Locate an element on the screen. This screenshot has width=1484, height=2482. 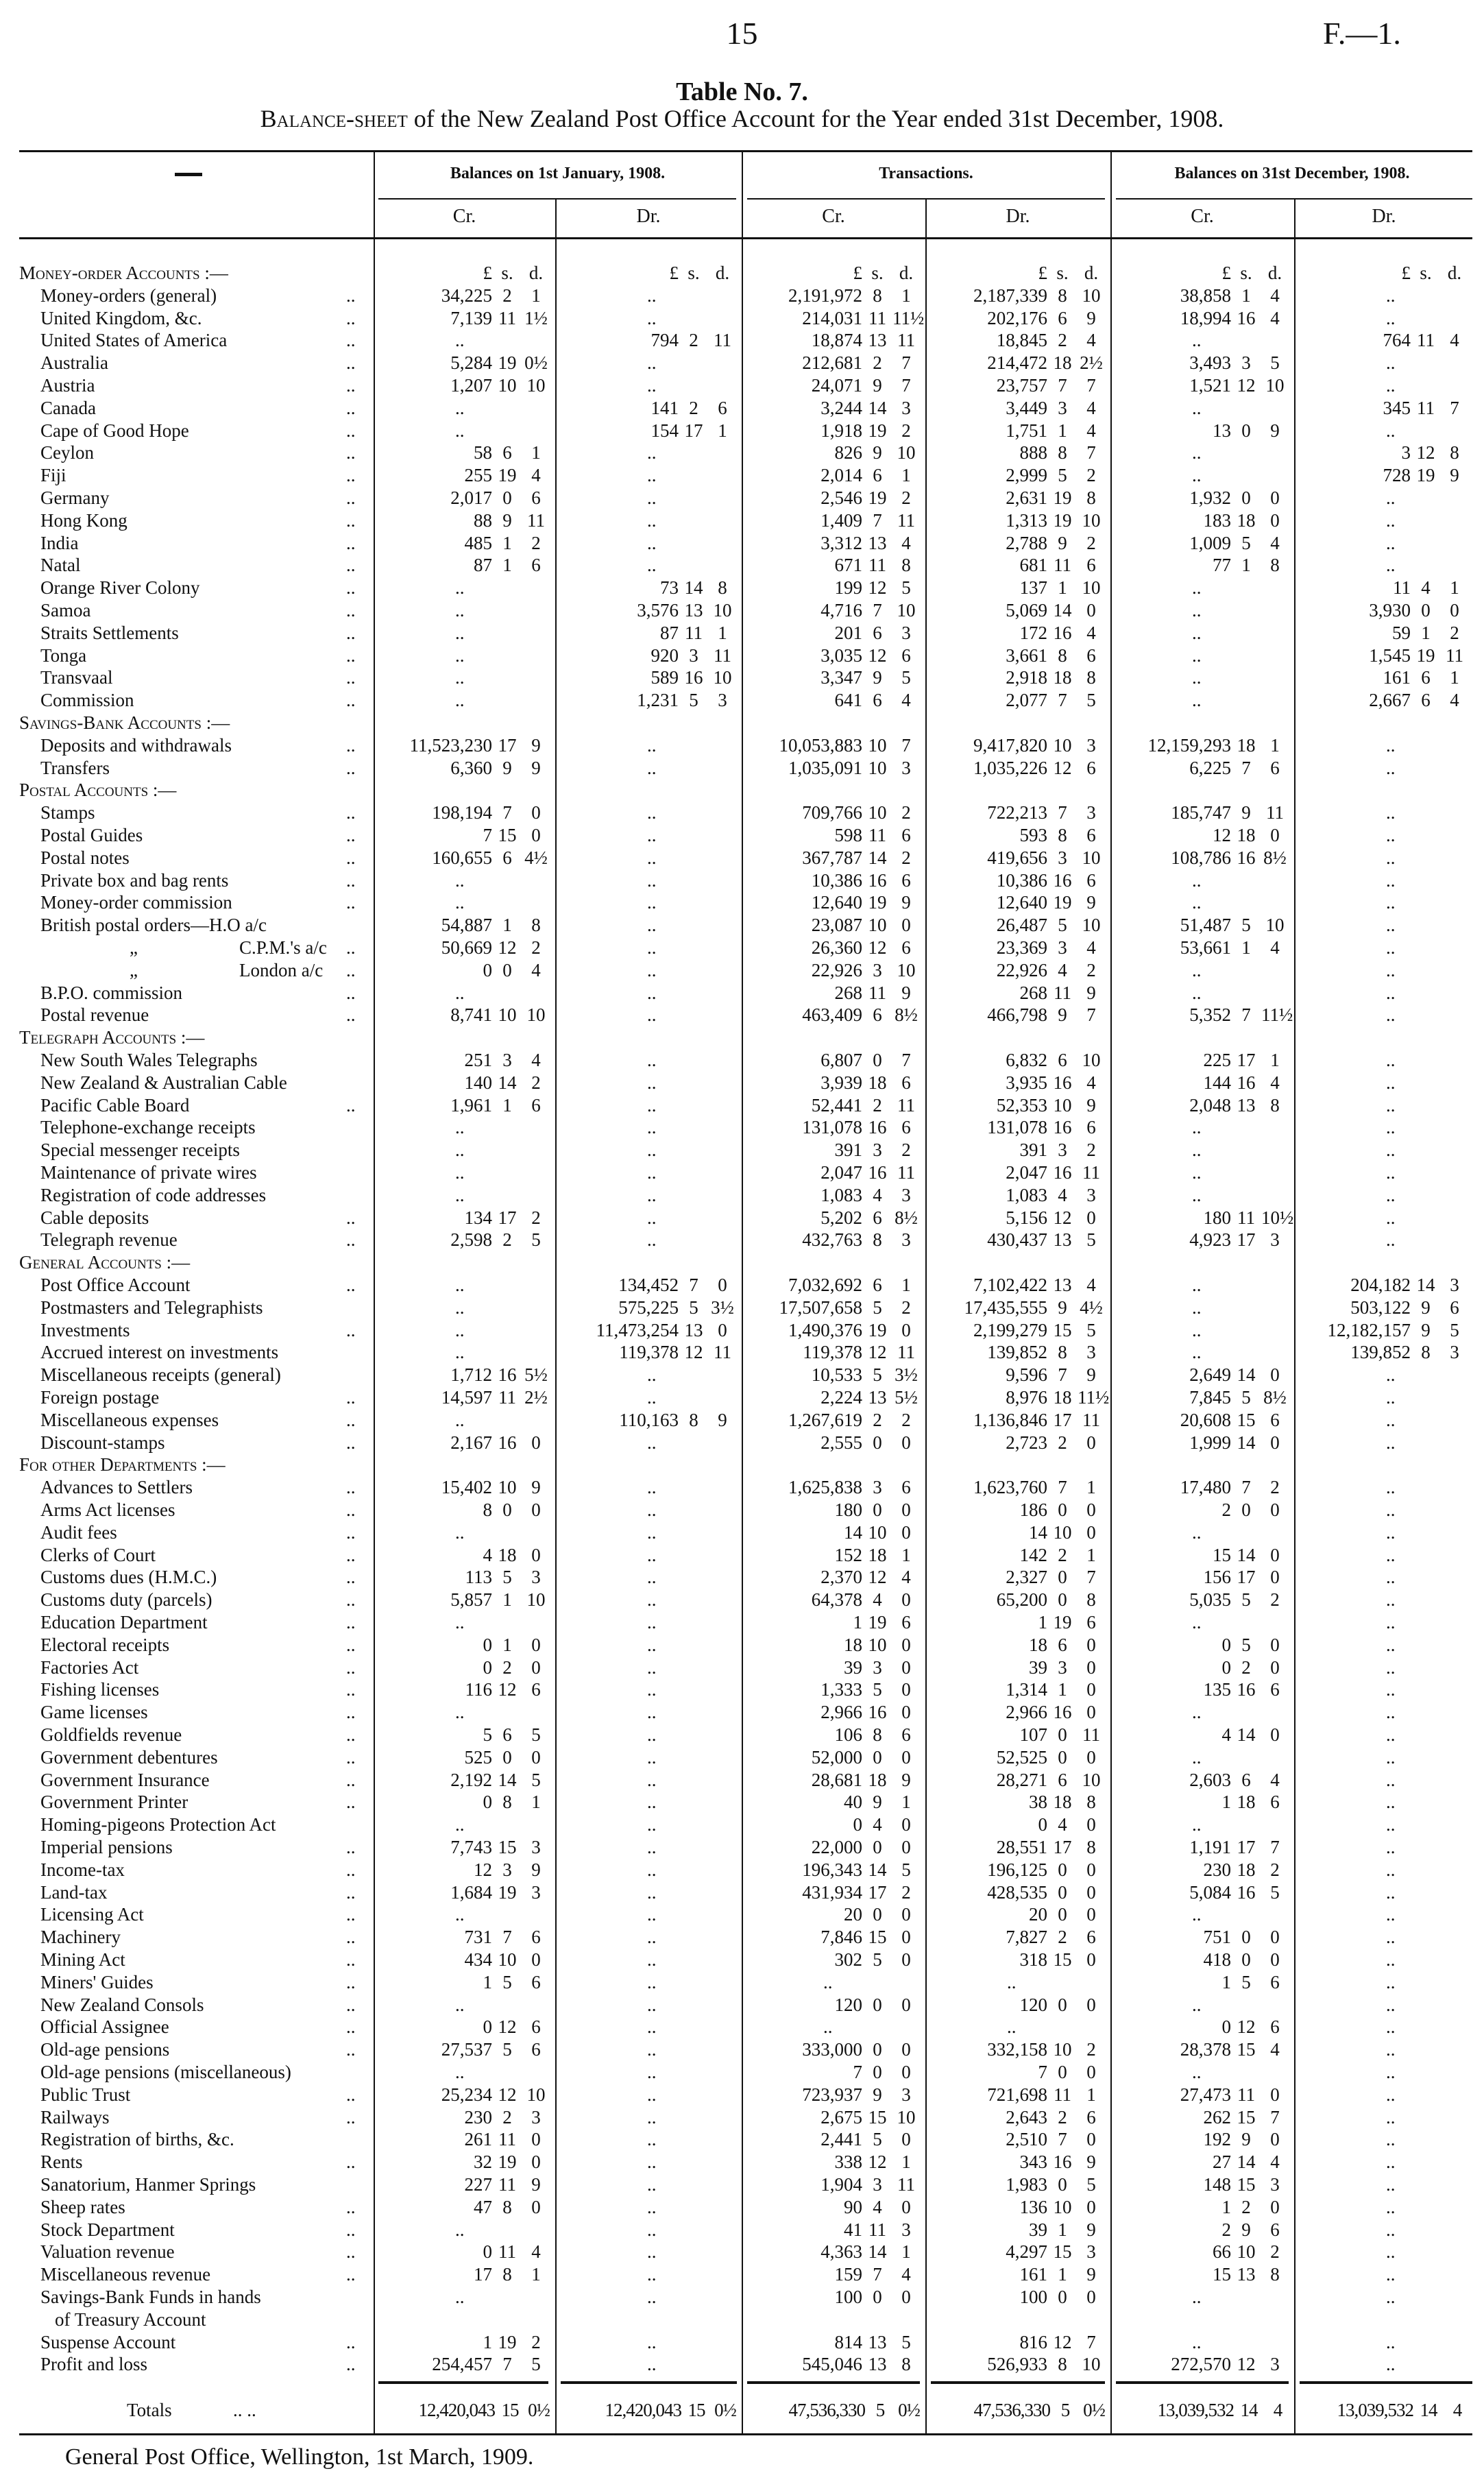
units-3: £ s. d. is located at coordinates (1016, 274).